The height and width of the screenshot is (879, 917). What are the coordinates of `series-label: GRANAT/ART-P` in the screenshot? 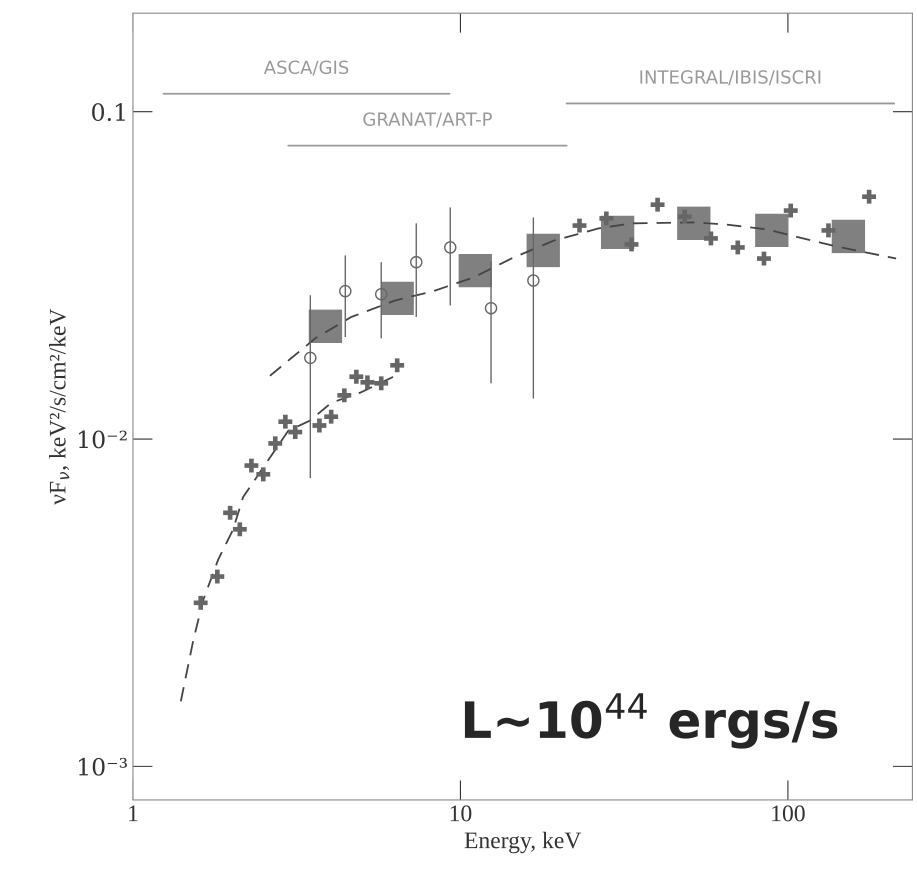 It's located at (427, 120).